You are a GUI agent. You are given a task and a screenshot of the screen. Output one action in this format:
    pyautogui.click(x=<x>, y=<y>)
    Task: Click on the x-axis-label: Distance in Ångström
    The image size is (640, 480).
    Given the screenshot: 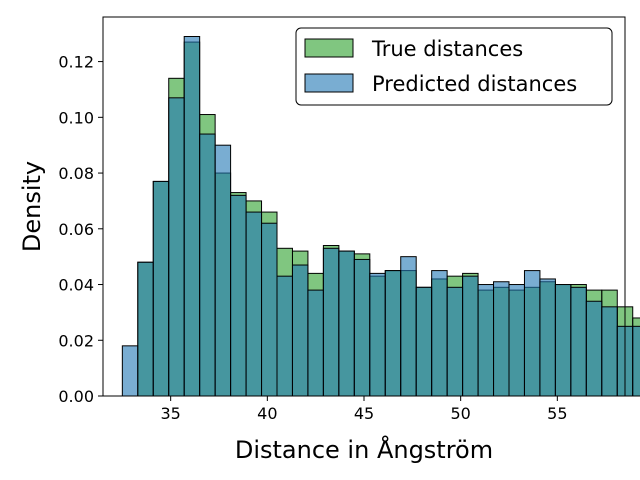 What is the action you would take?
    pyautogui.click(x=364, y=449)
    